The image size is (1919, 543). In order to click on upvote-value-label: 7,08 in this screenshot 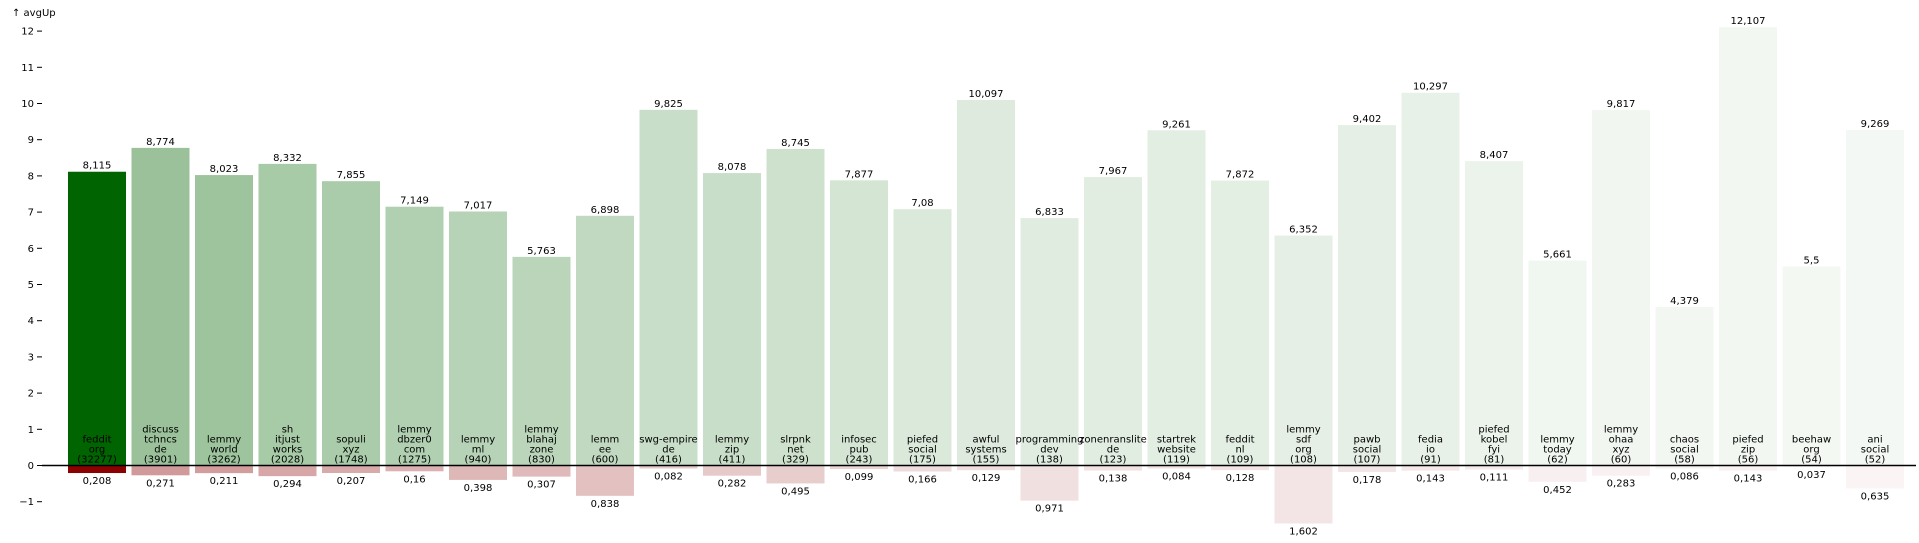, I will do `click(922, 203)`.